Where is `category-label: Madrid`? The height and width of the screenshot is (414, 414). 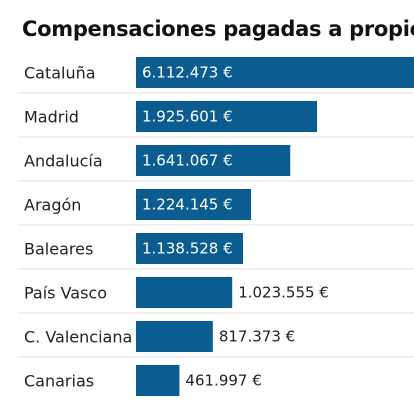 category-label: Madrid is located at coordinates (51, 117).